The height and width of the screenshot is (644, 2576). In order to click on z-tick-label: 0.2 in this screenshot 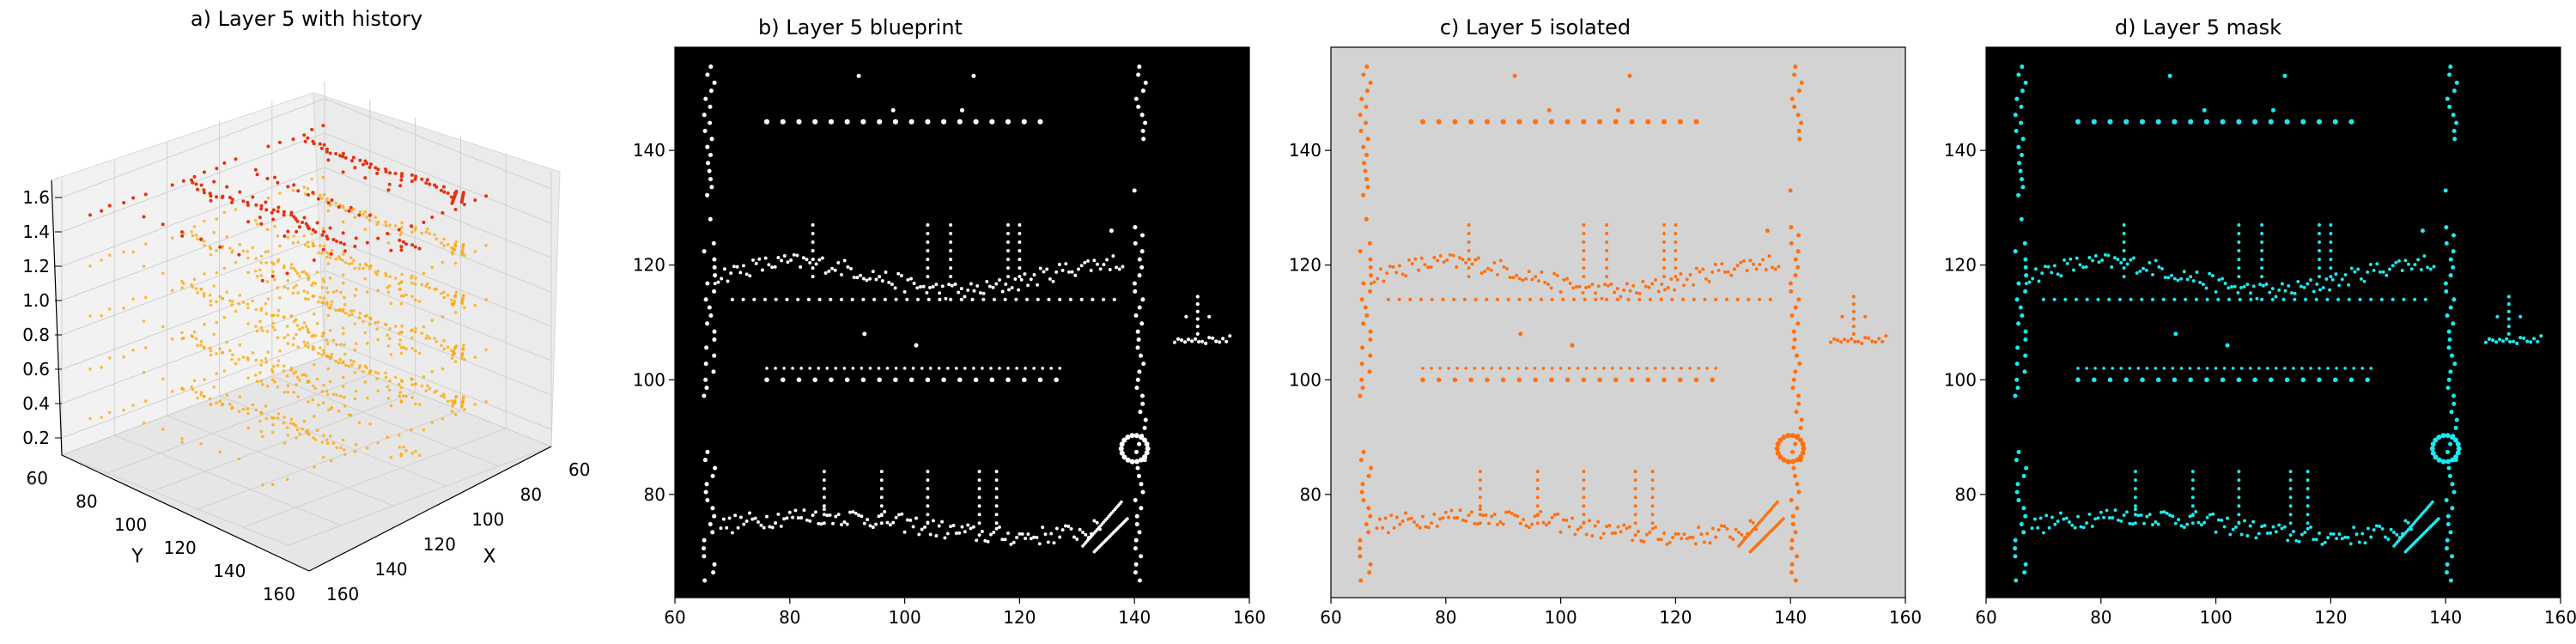, I will do `click(36, 438)`.